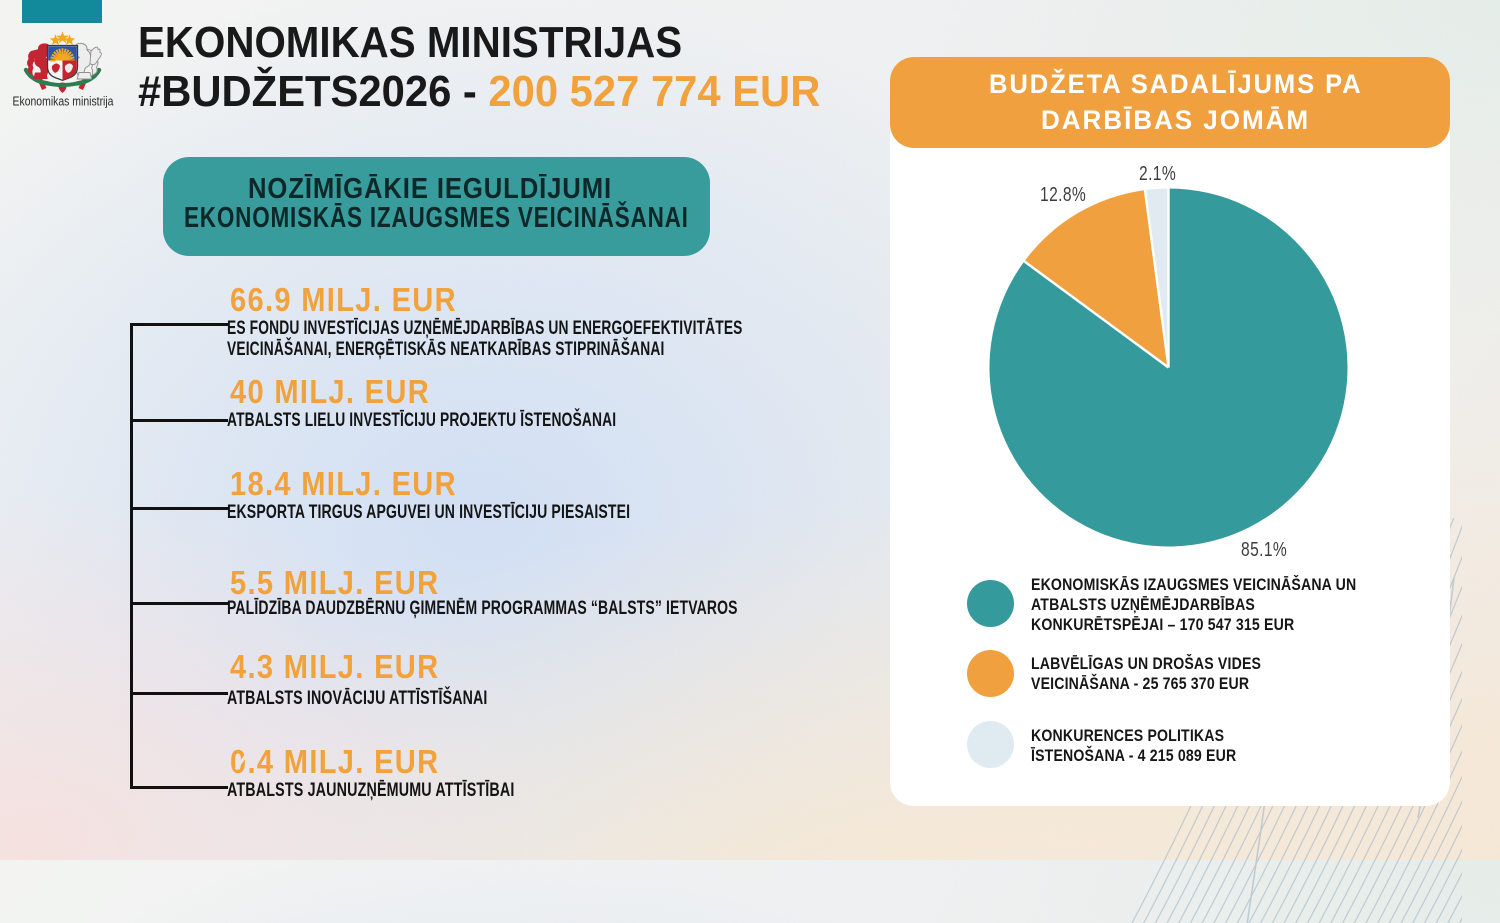  Describe the element at coordinates (63, 102) in the screenshot. I see `svg-text: Ekonomikas ministrija` at that location.